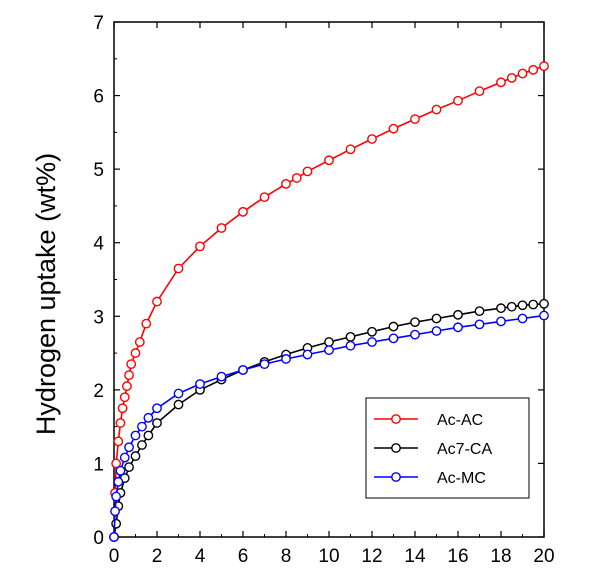 This screenshot has width=610, height=582. I want to click on y-tick-label: 1, so click(98, 464).